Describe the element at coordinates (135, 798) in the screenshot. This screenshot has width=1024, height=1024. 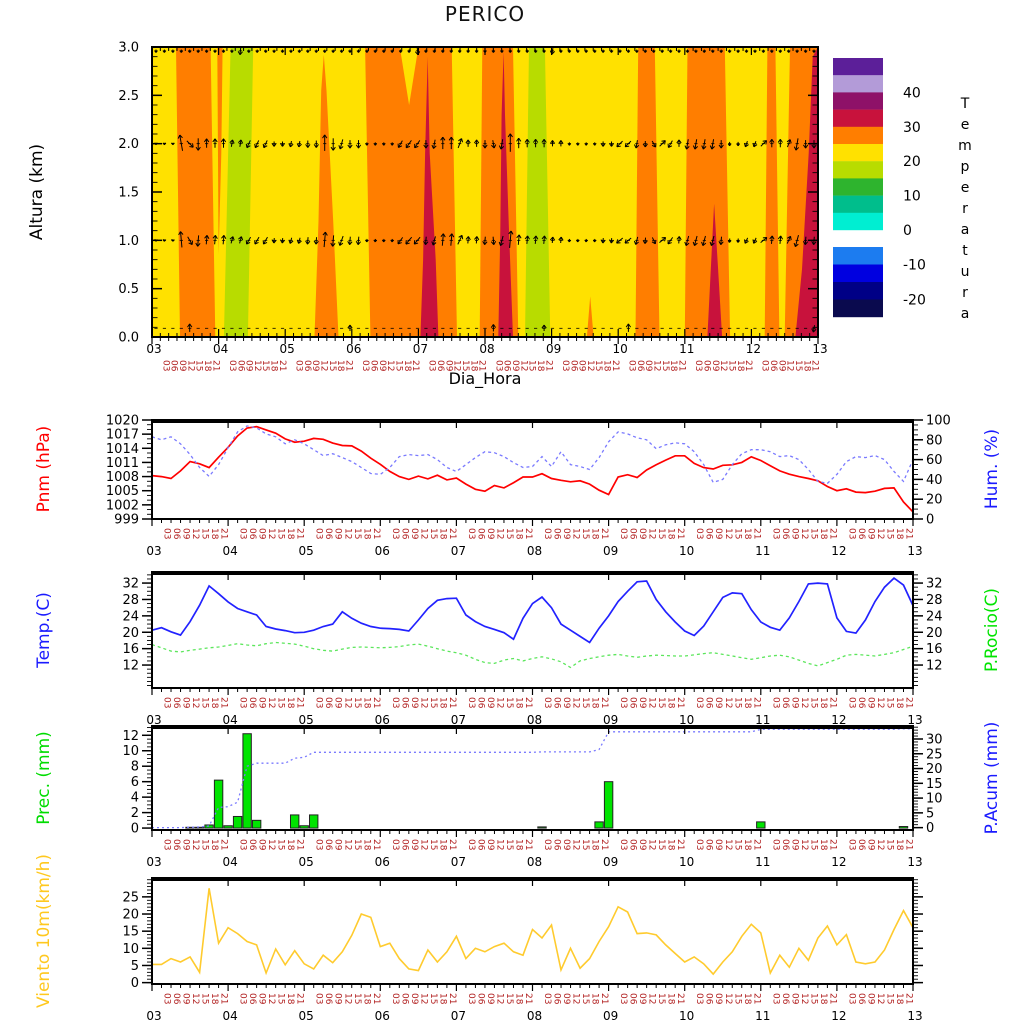
I see `svg-text: 4` at that location.